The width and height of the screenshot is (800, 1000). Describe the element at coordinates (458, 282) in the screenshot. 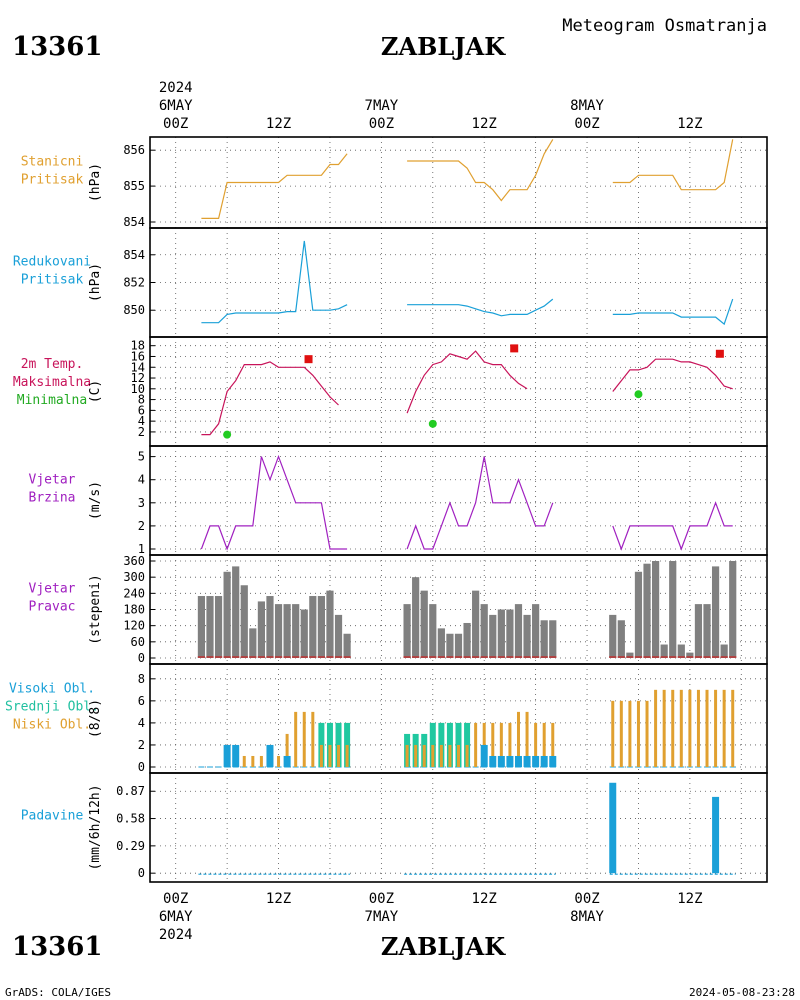

I see `panel-frame-redukovani` at that location.